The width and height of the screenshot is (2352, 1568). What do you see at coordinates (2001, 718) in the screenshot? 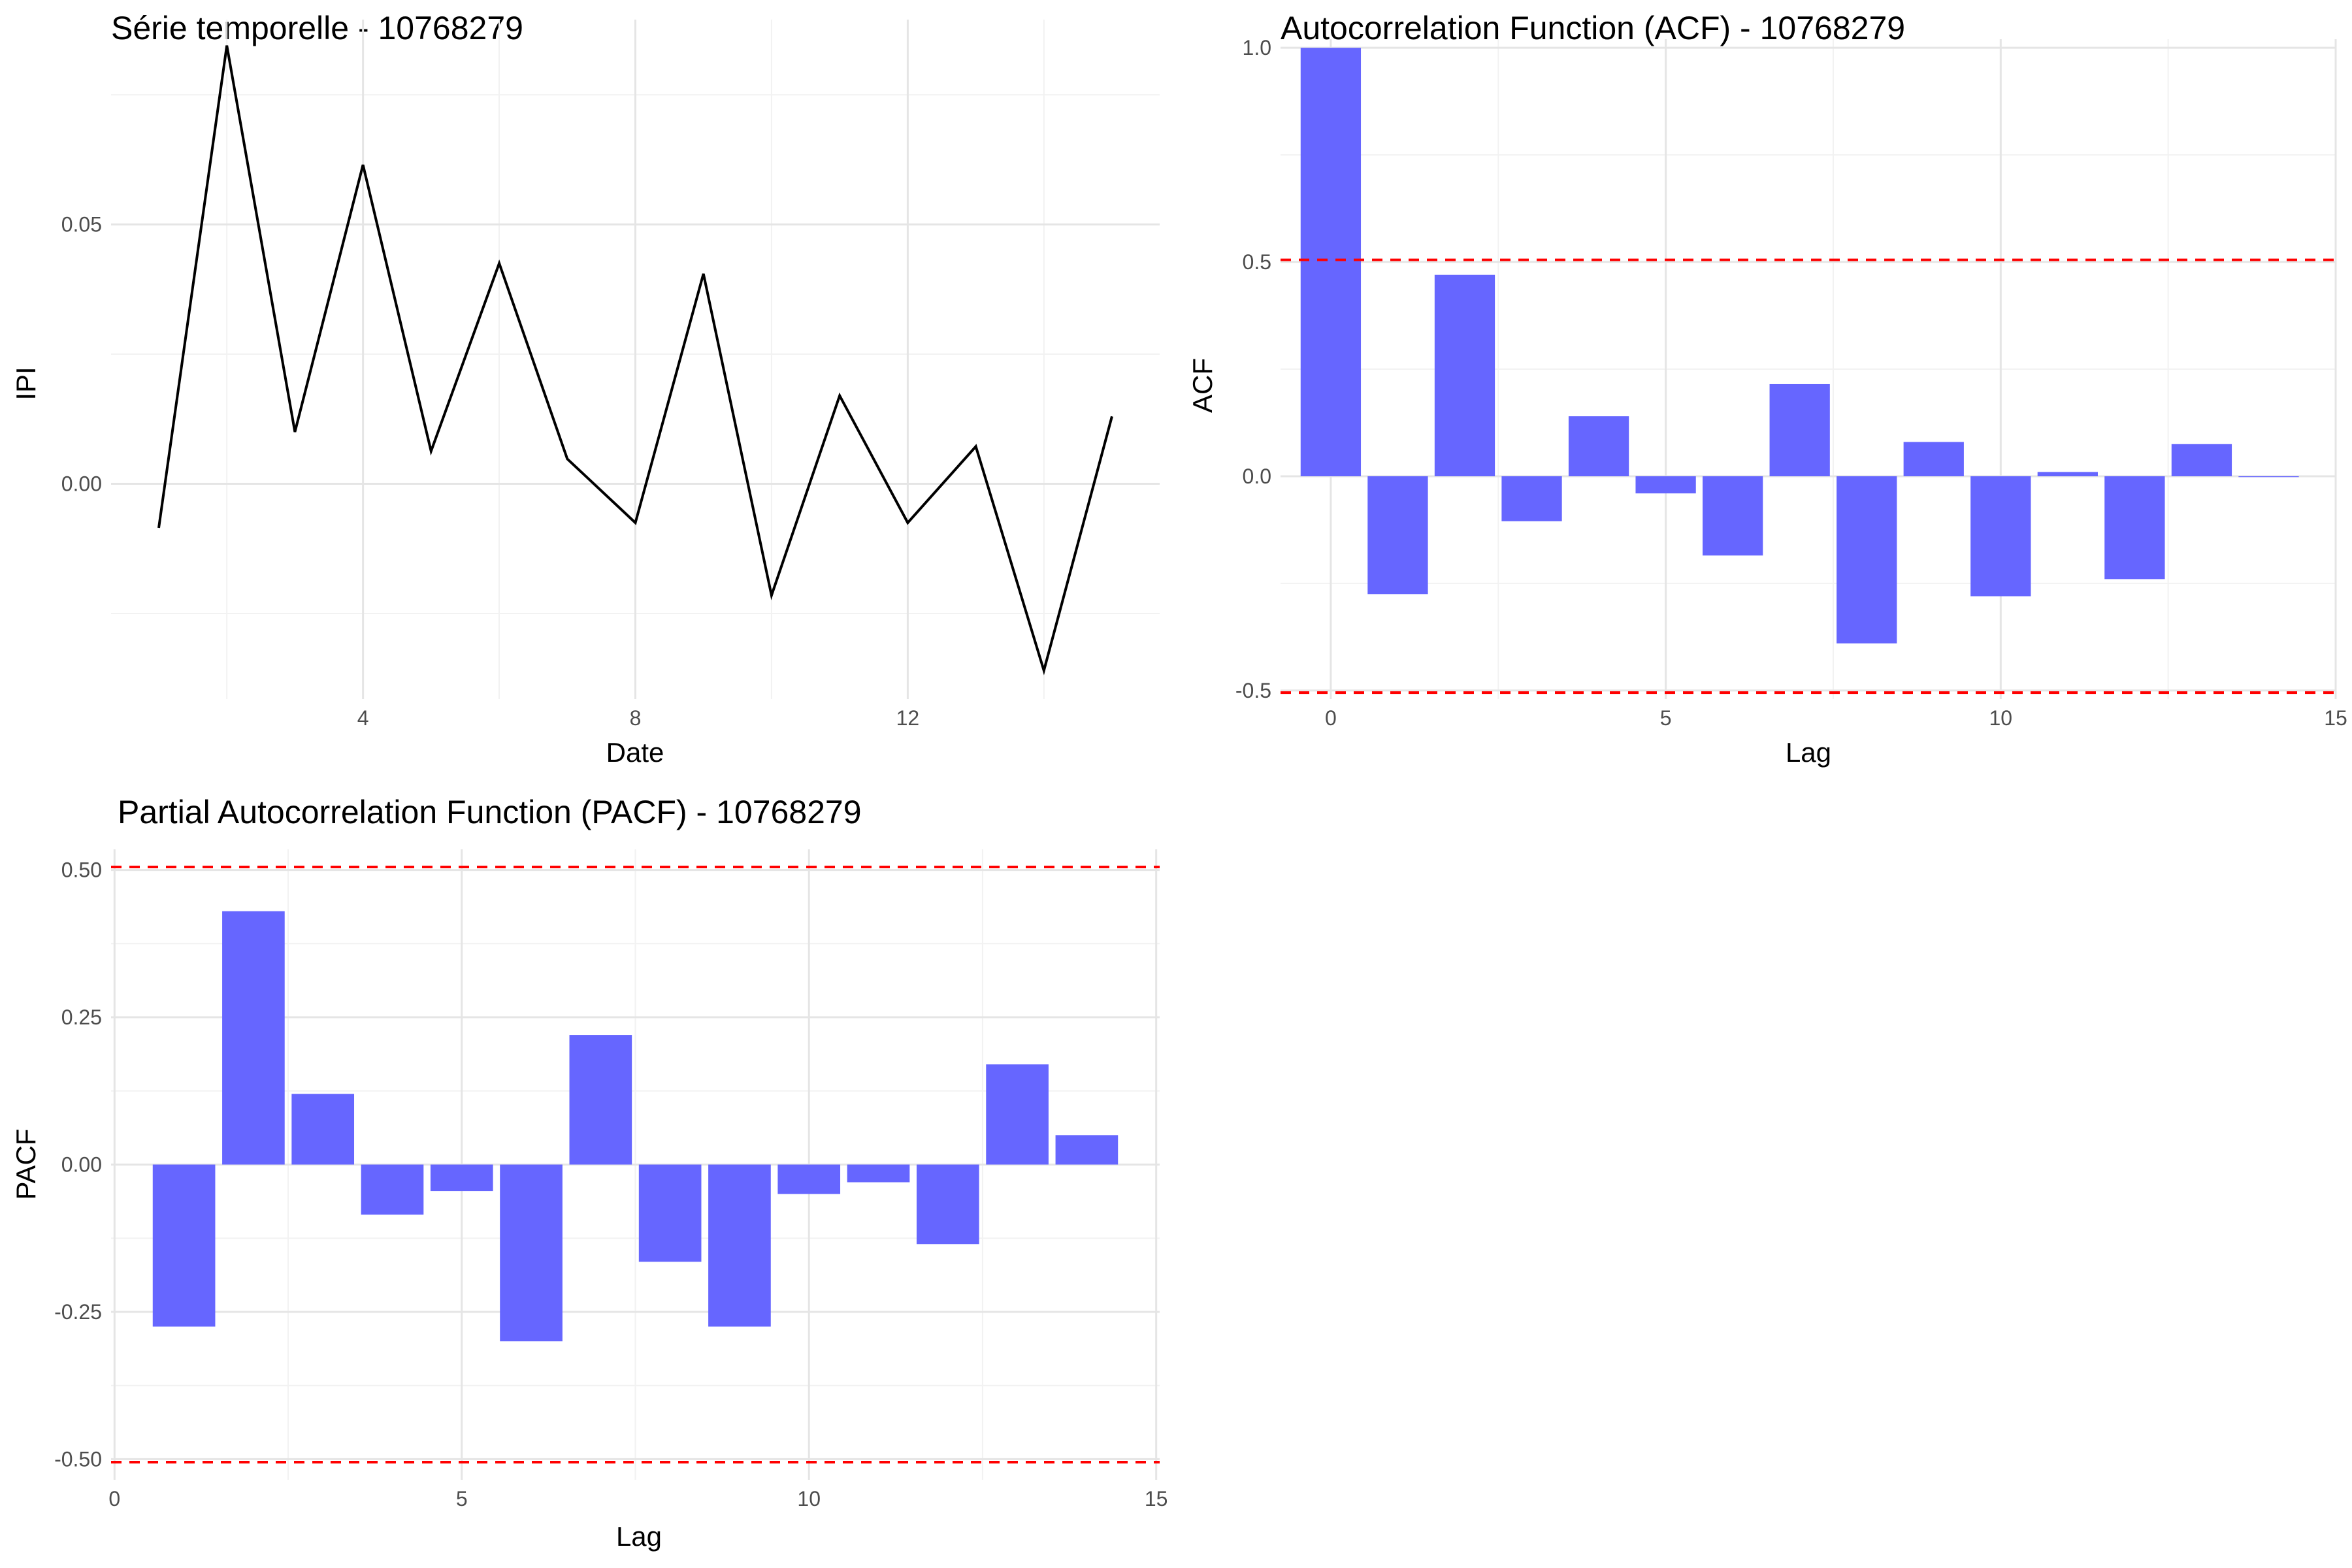
I see `acf-x-tick-label: 10` at bounding box center [2001, 718].